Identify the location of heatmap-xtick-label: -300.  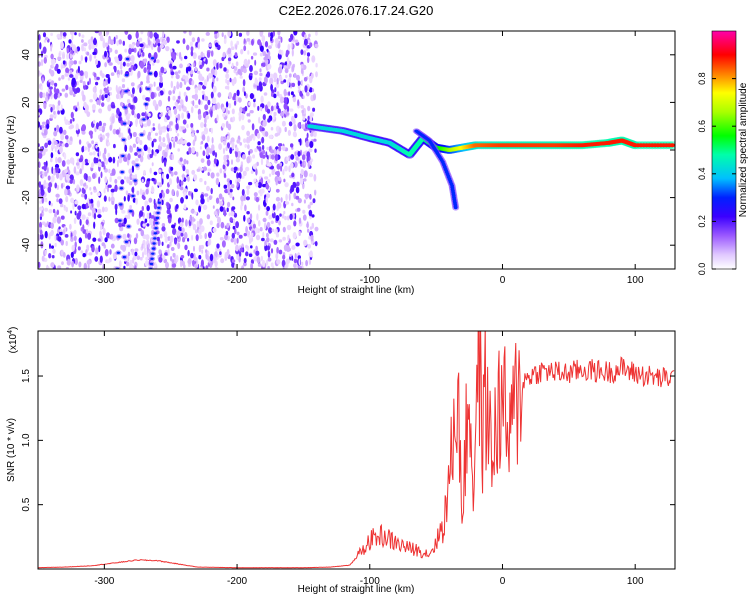
(104, 280).